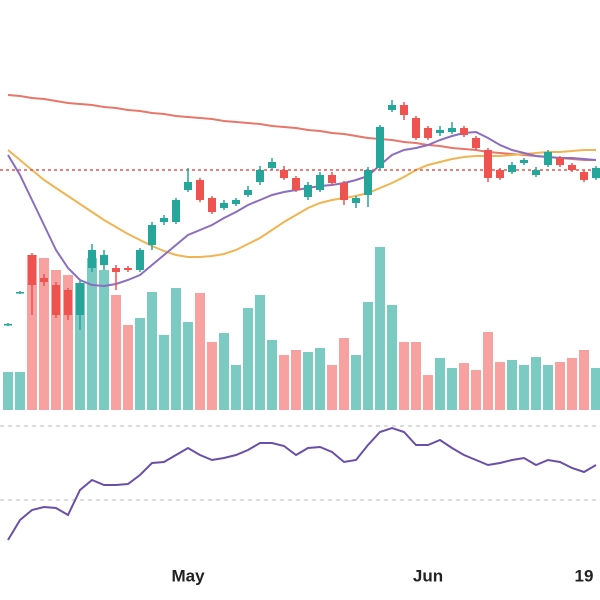 This screenshot has height=600, width=600. I want to click on moving-average, so click(301, 127).